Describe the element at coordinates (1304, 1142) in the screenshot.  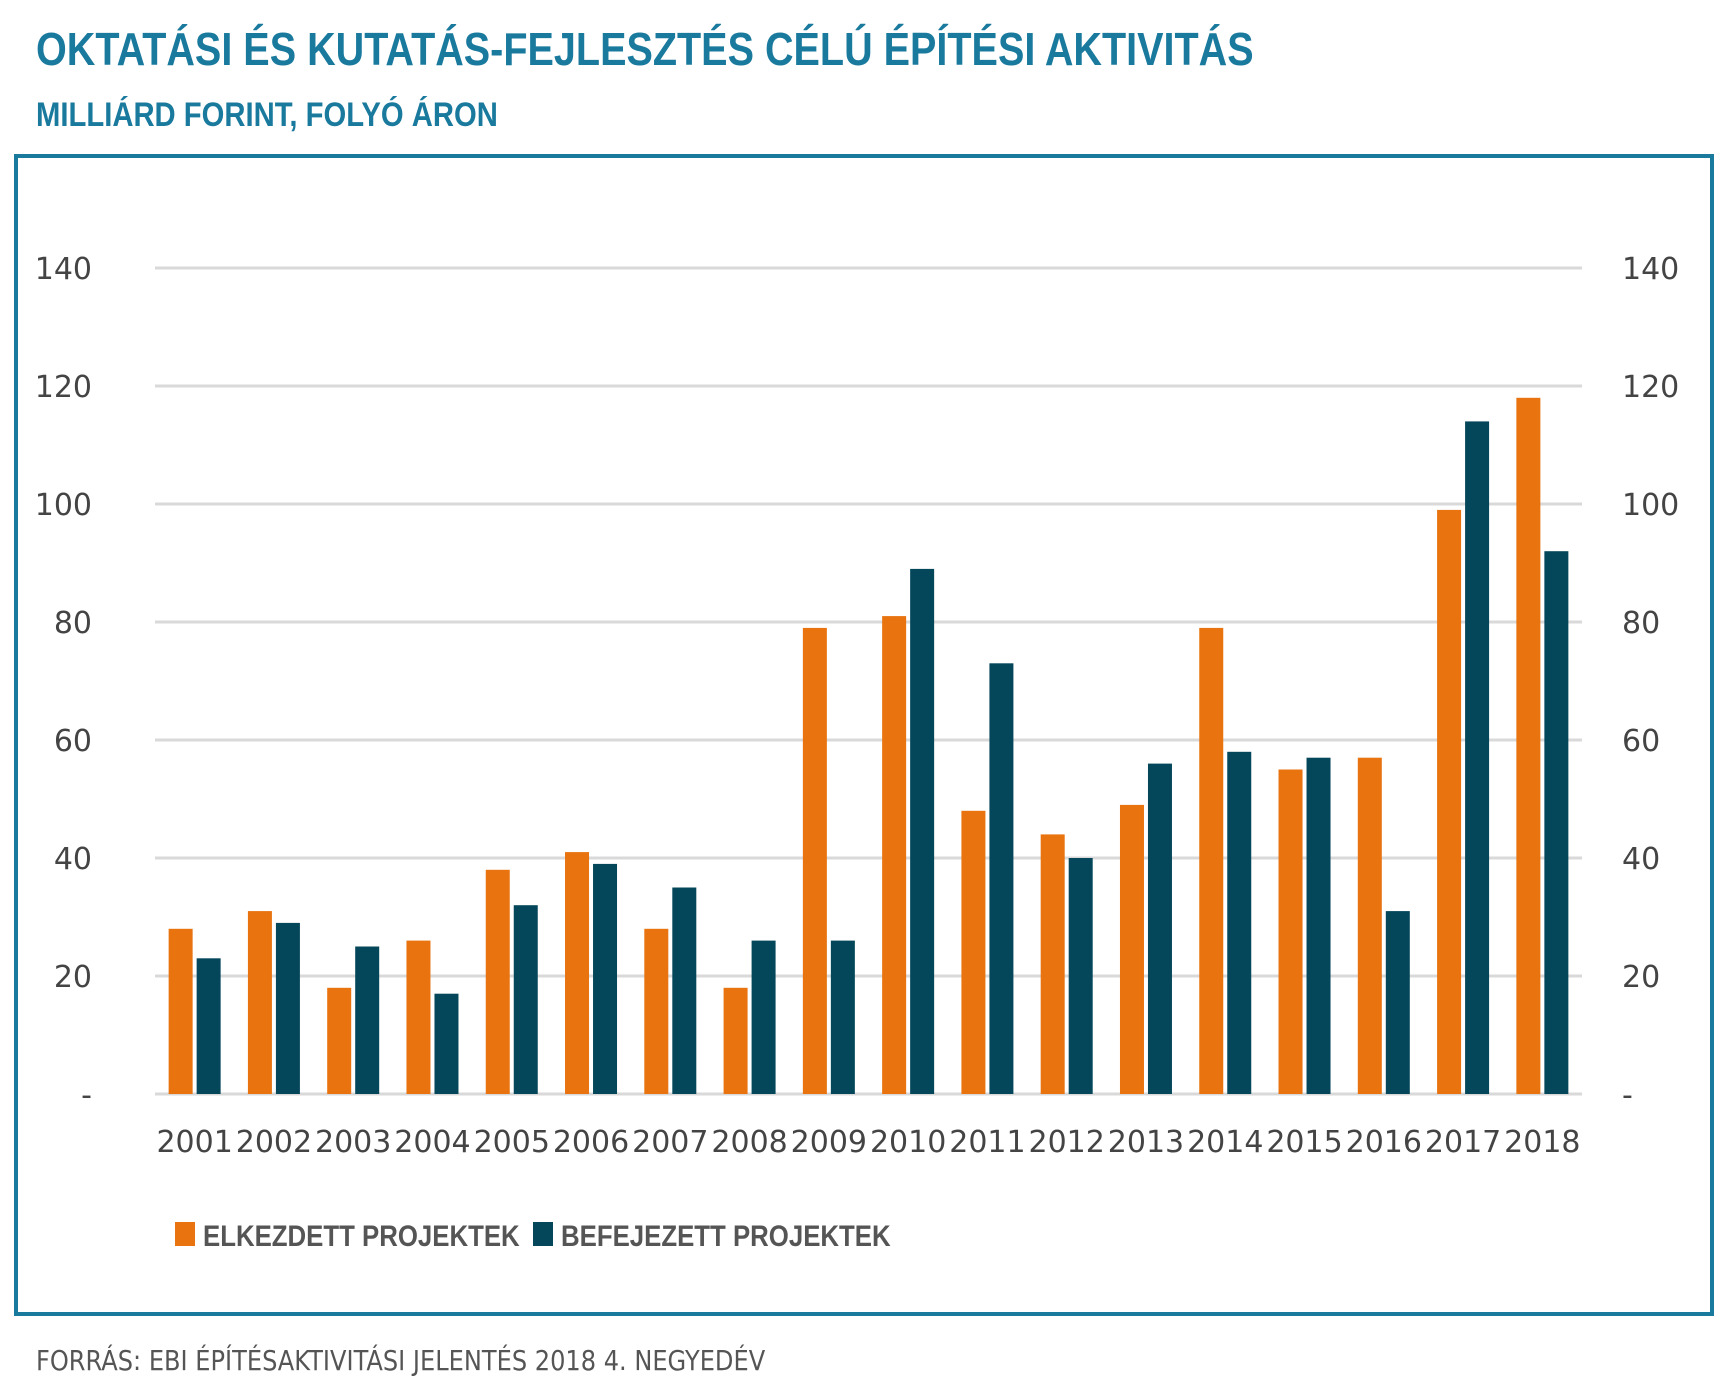
I see `x-tick-label: 2015` at that location.